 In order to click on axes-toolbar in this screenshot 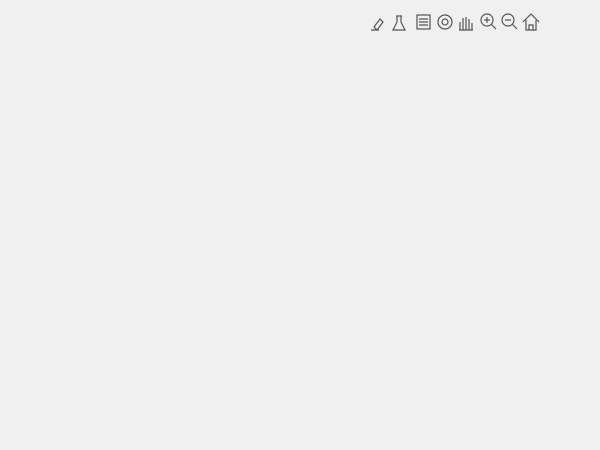, I will do `click(455, 22)`.